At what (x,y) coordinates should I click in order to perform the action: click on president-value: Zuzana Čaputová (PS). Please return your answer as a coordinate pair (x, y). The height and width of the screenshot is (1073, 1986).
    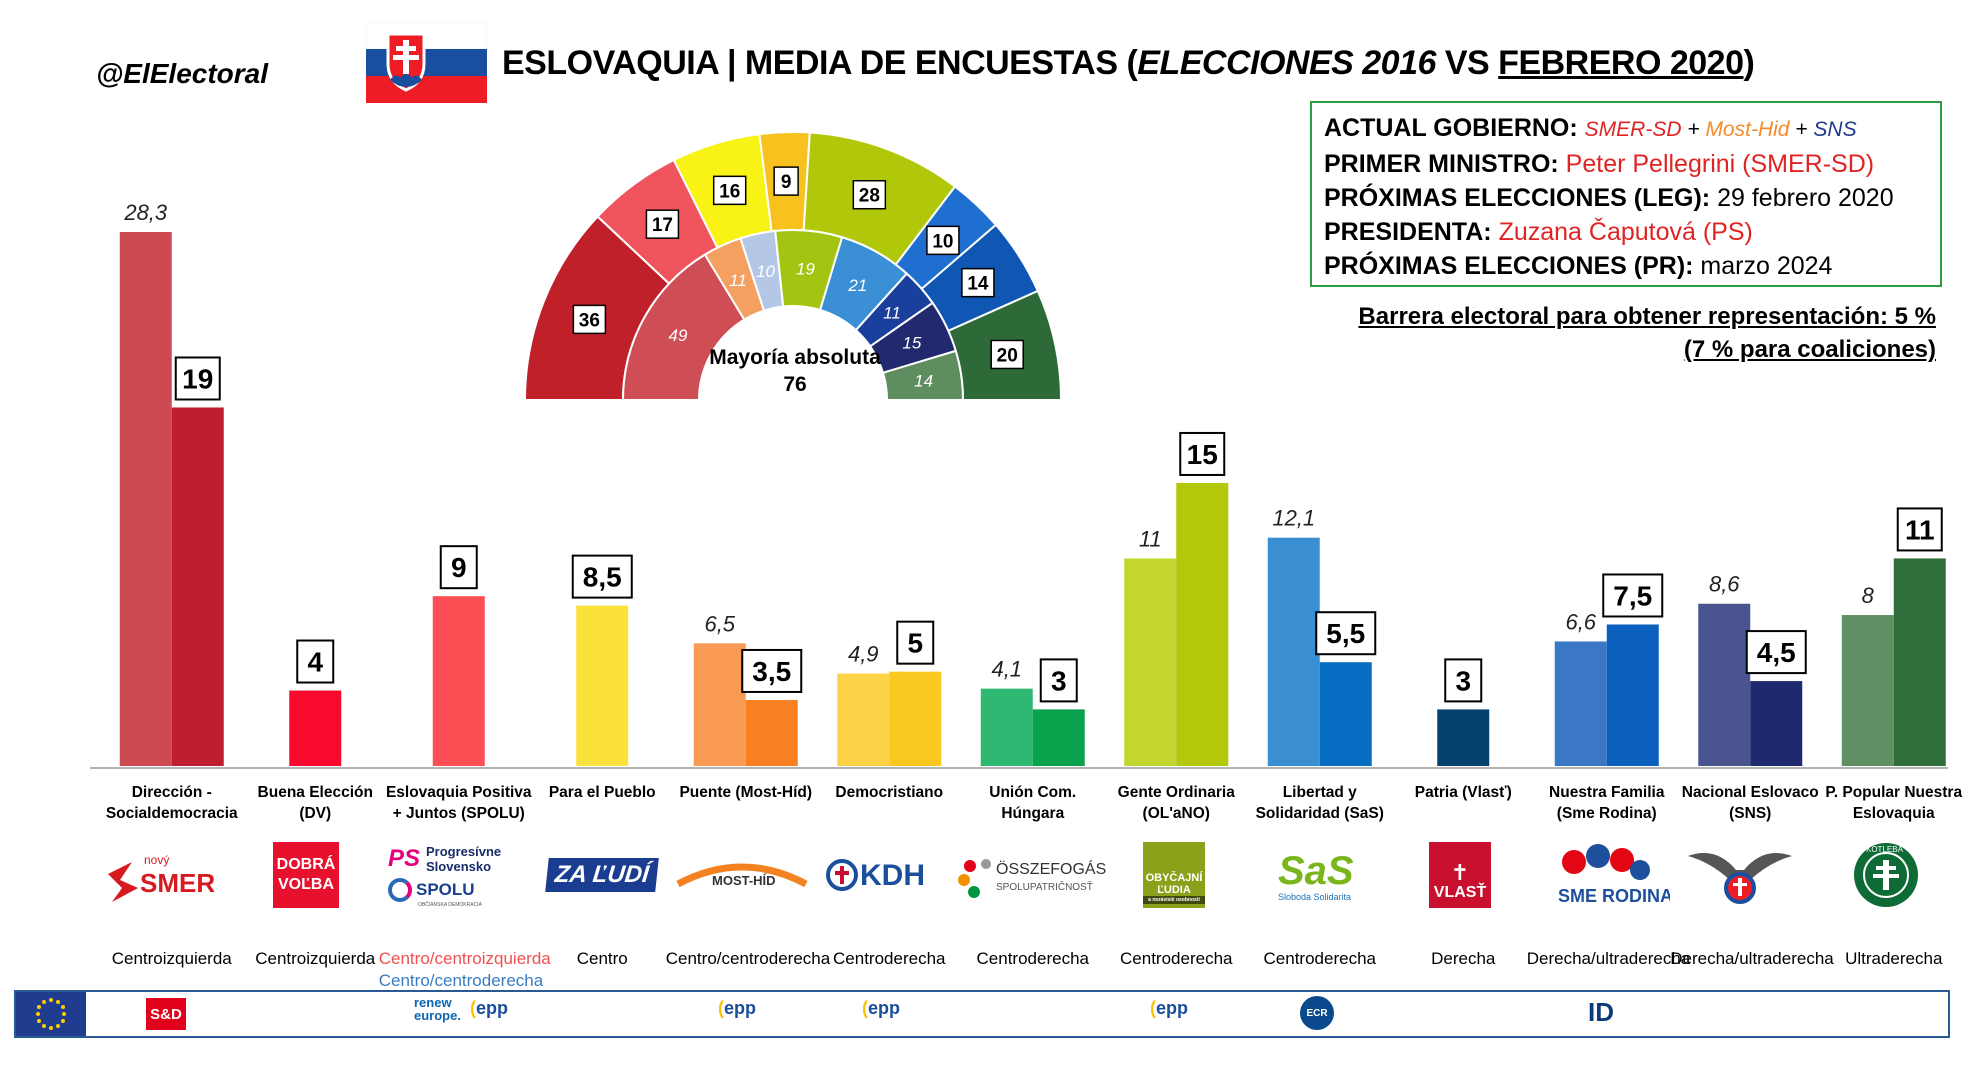
    Looking at the image, I should click on (1625, 232).